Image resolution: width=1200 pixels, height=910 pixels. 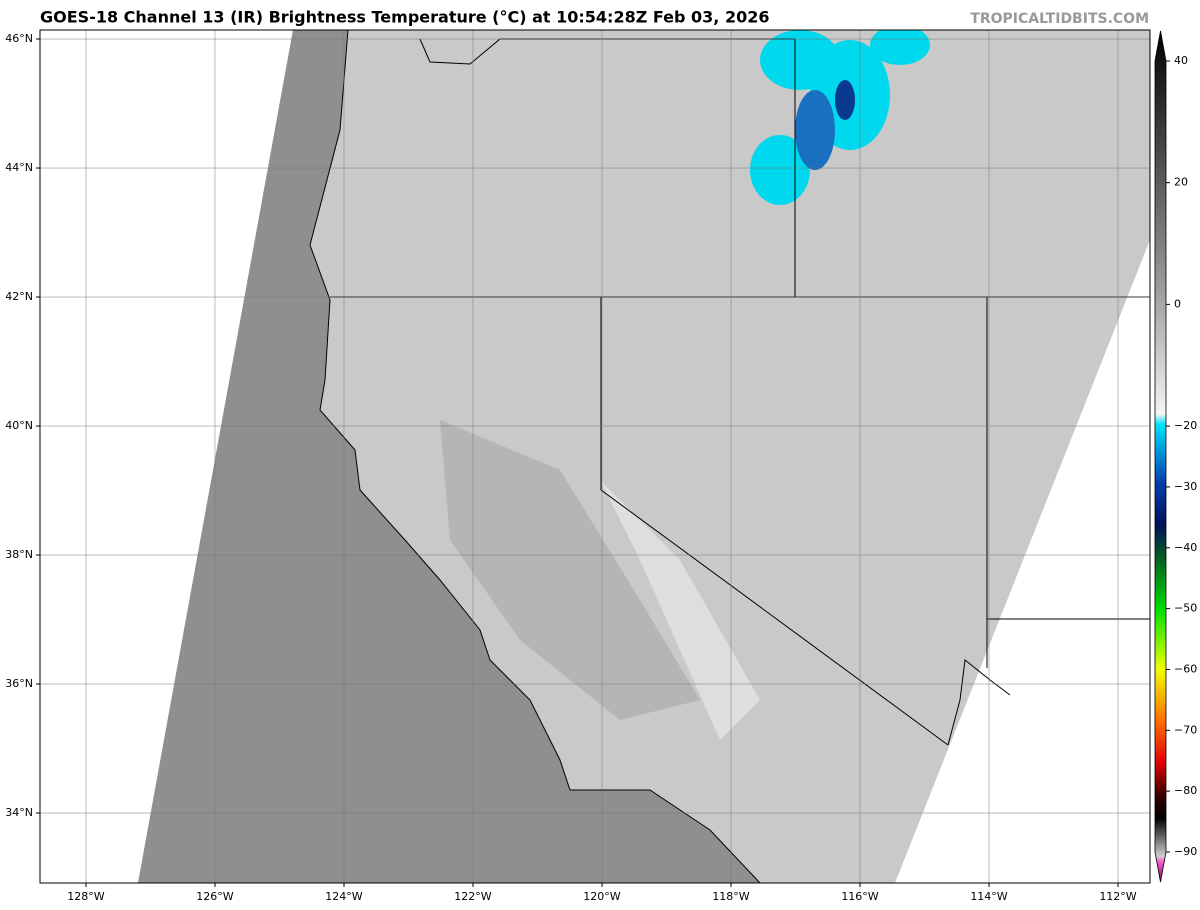 I want to click on colorbar-label: −60, so click(x=1185, y=668).